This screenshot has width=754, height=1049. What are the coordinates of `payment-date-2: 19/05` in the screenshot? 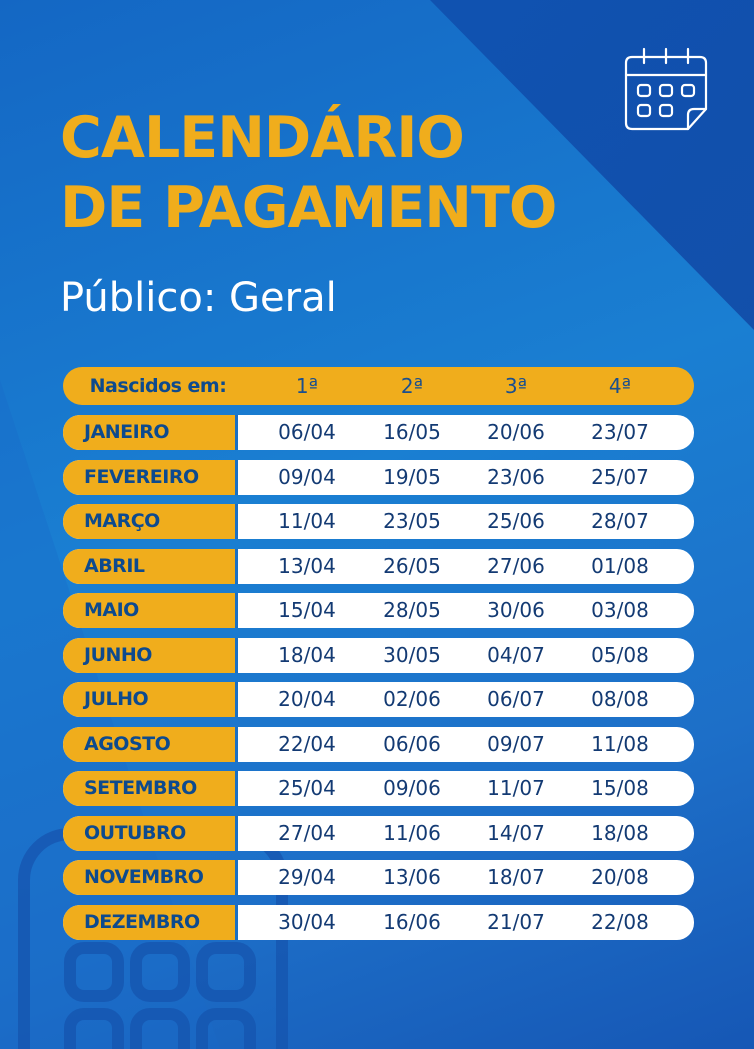 It's located at (412, 476).